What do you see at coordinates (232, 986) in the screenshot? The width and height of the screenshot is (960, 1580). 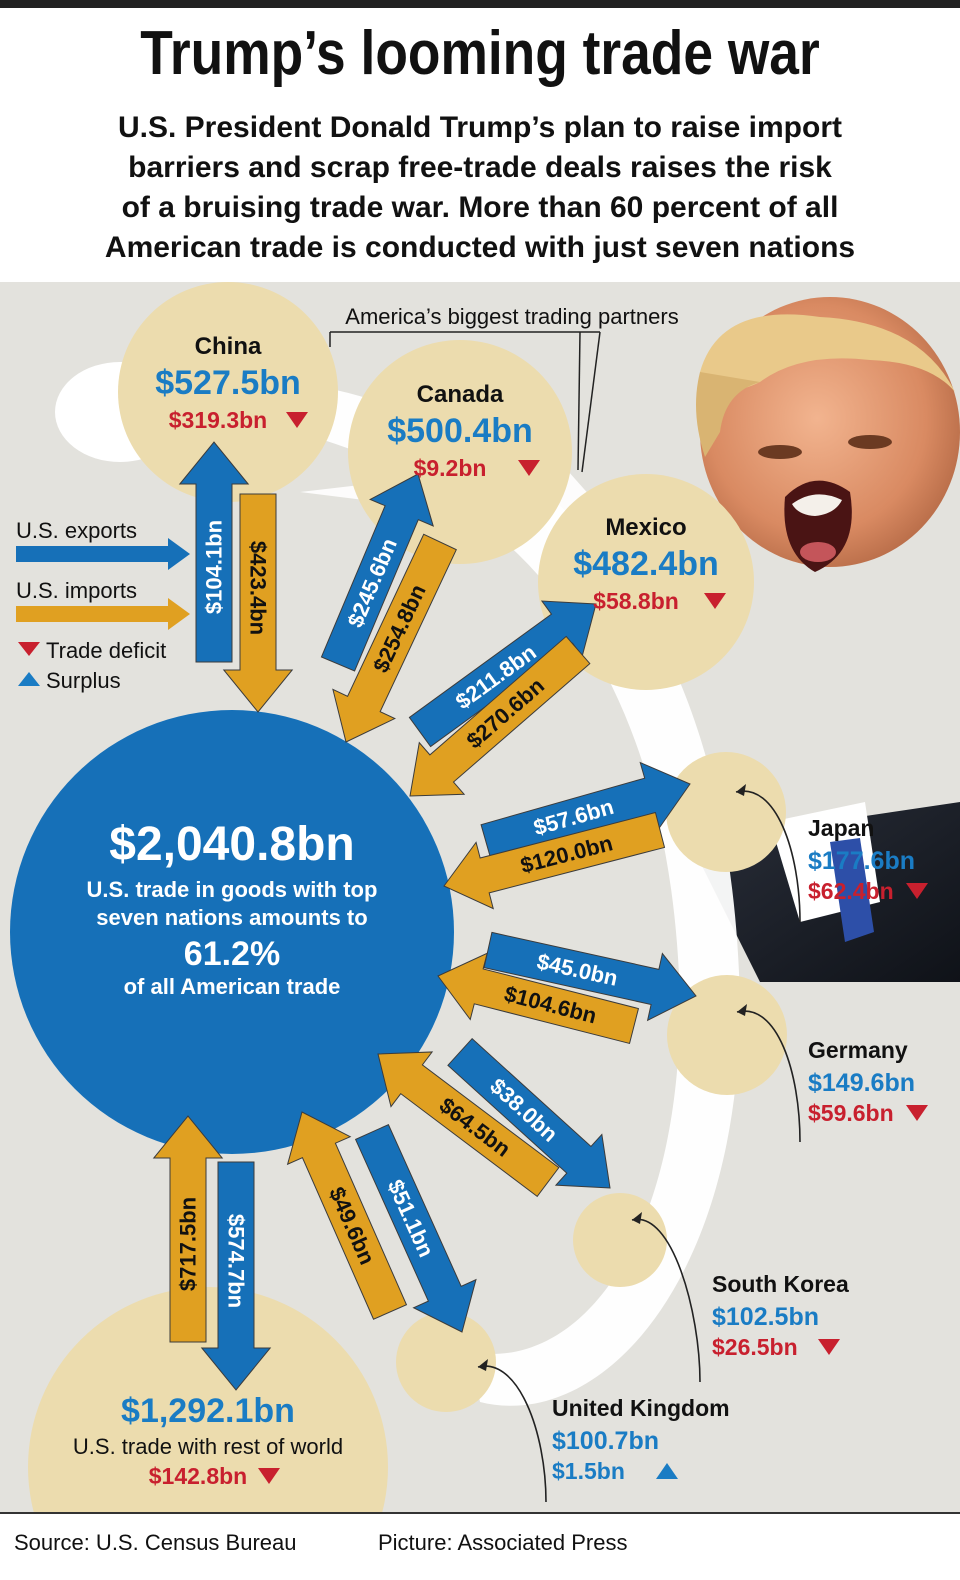 I see `center-line-3: of all American trade` at bounding box center [232, 986].